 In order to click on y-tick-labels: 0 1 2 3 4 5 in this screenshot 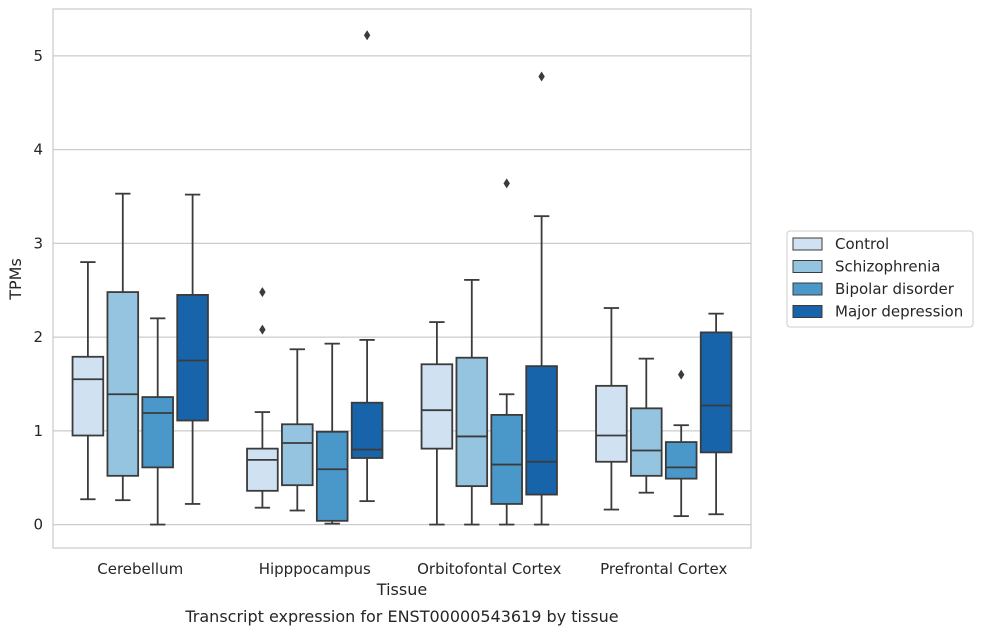, I will do `click(38, 290)`.